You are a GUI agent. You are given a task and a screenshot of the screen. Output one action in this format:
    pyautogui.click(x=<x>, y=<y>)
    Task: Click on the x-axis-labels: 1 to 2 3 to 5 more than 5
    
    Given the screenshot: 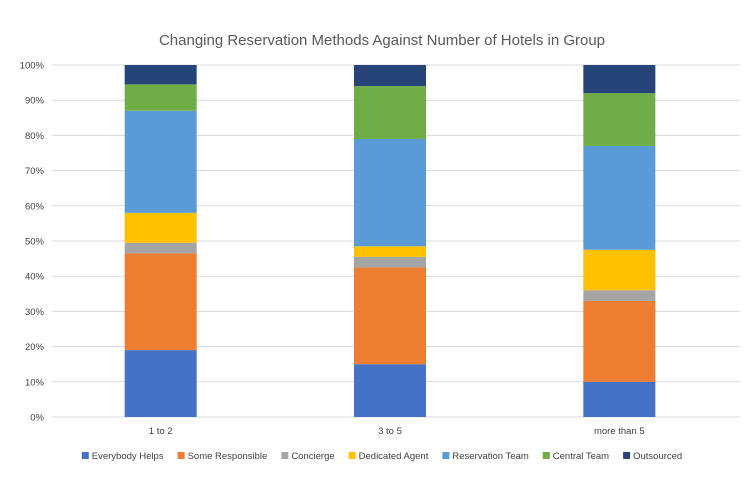 What is the action you would take?
    pyautogui.click(x=397, y=431)
    